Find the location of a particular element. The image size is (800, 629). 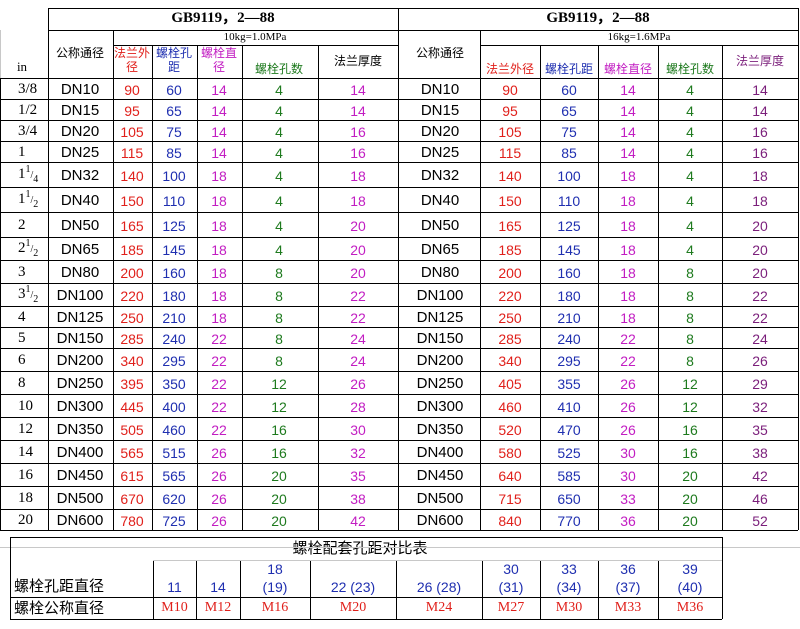

left-value-bolt-pcd: 350 is located at coordinates (174, 384).